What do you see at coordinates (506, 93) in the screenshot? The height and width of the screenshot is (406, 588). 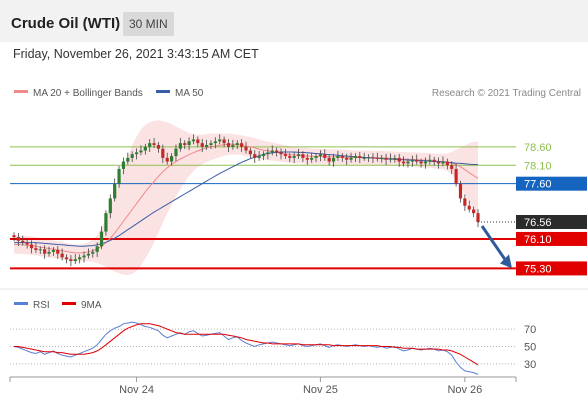 I see `credit-text: Research © 2021 Trading Central` at bounding box center [506, 93].